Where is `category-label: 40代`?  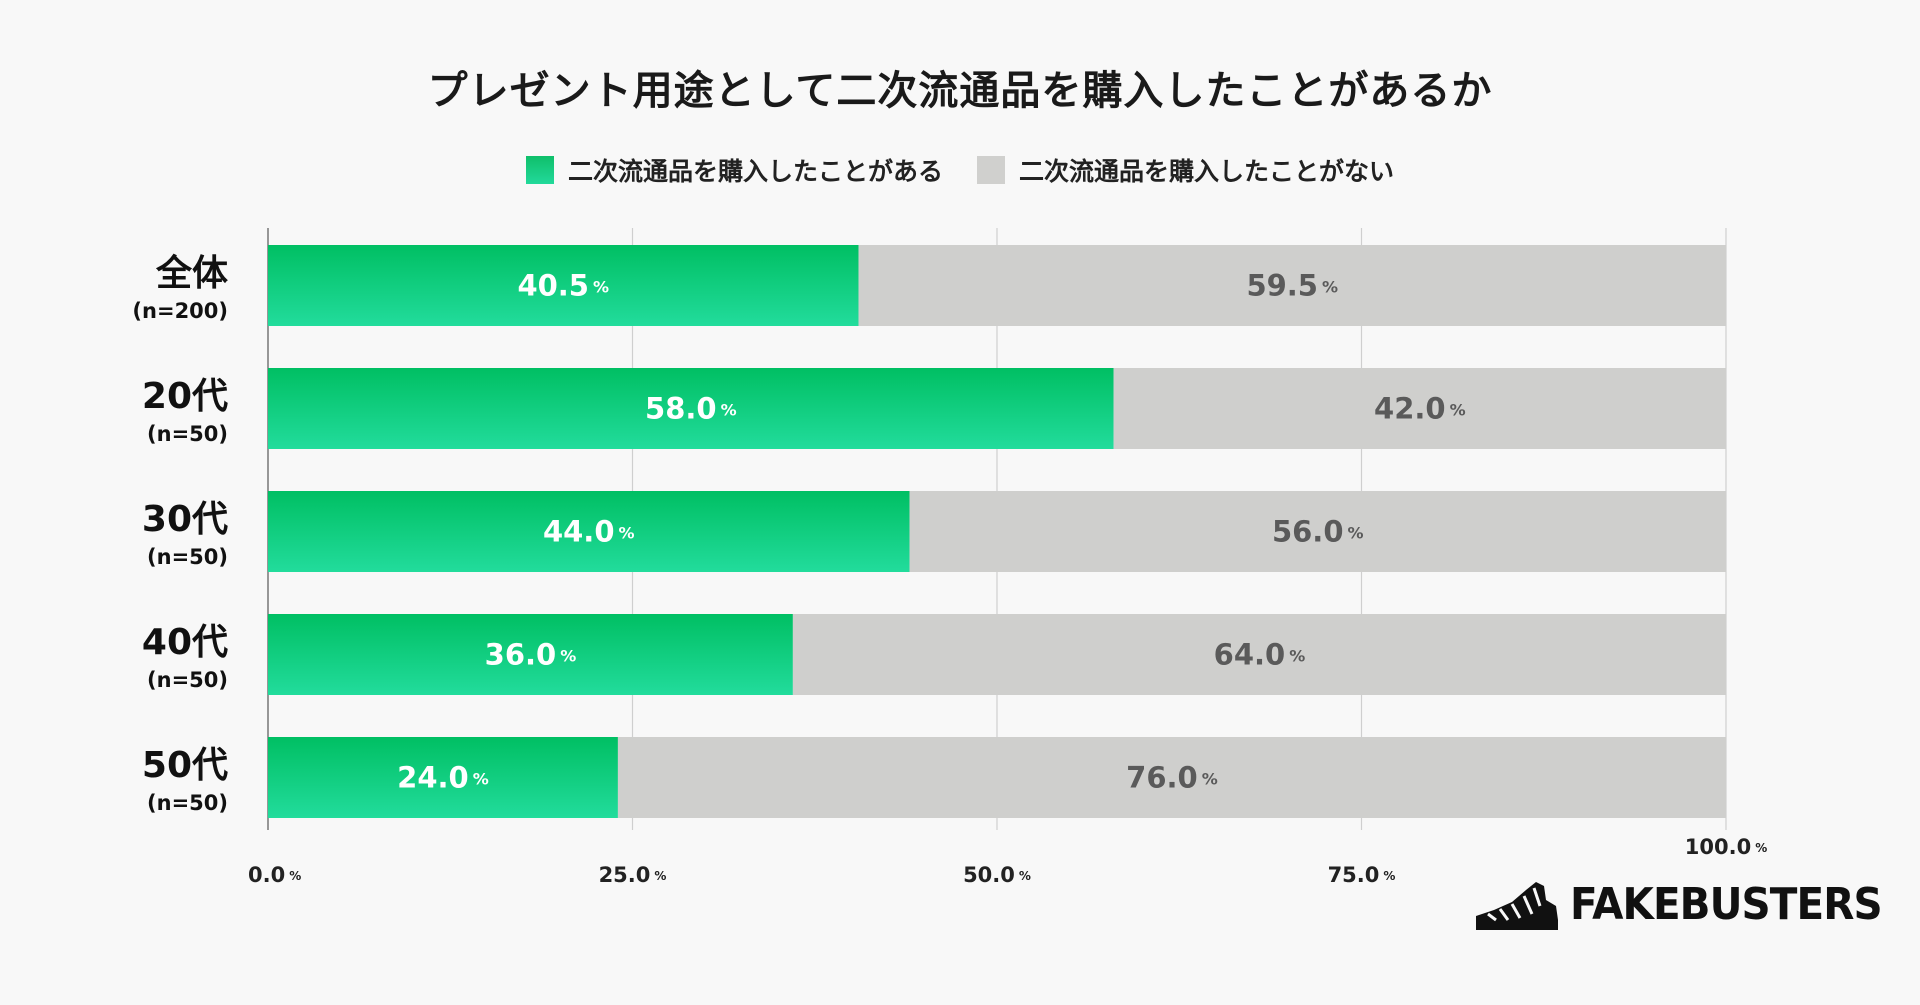 category-label: 40代 is located at coordinates (185, 642).